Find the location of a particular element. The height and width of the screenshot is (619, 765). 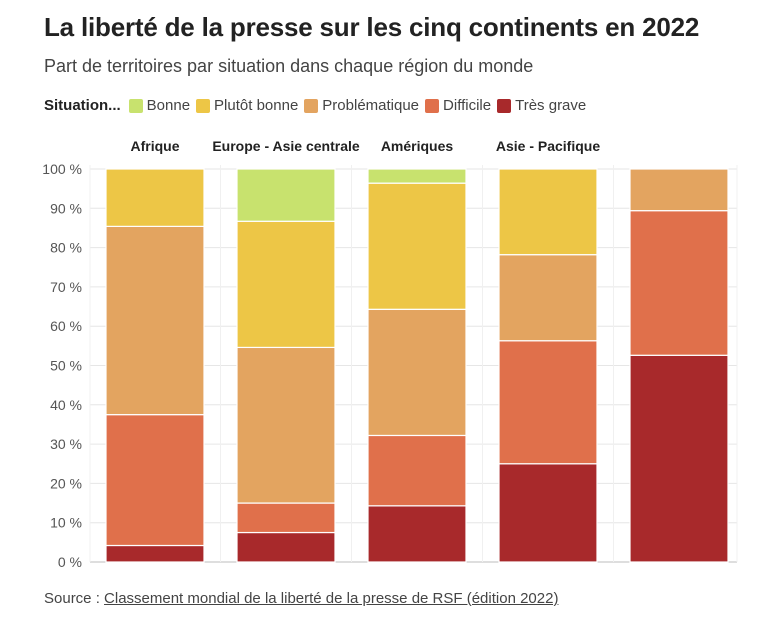

y-tick-label: 70 % is located at coordinates (66, 287).